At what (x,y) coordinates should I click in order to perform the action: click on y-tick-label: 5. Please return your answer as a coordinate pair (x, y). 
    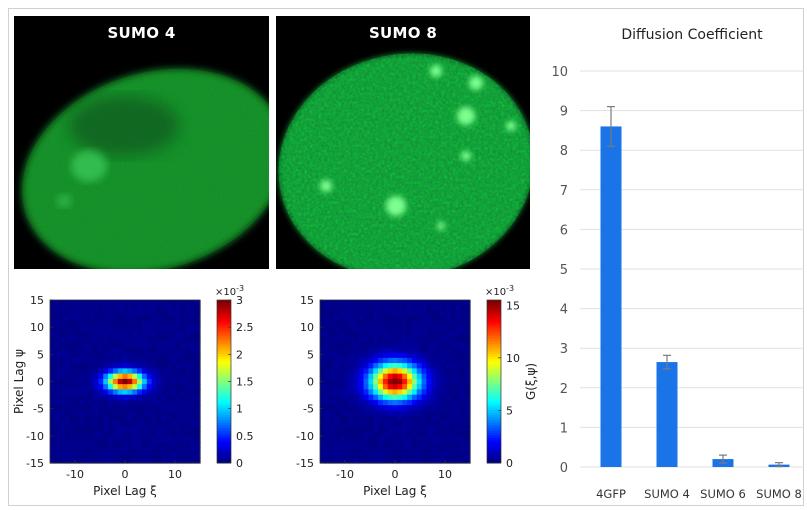
    Looking at the image, I should click on (310, 354).